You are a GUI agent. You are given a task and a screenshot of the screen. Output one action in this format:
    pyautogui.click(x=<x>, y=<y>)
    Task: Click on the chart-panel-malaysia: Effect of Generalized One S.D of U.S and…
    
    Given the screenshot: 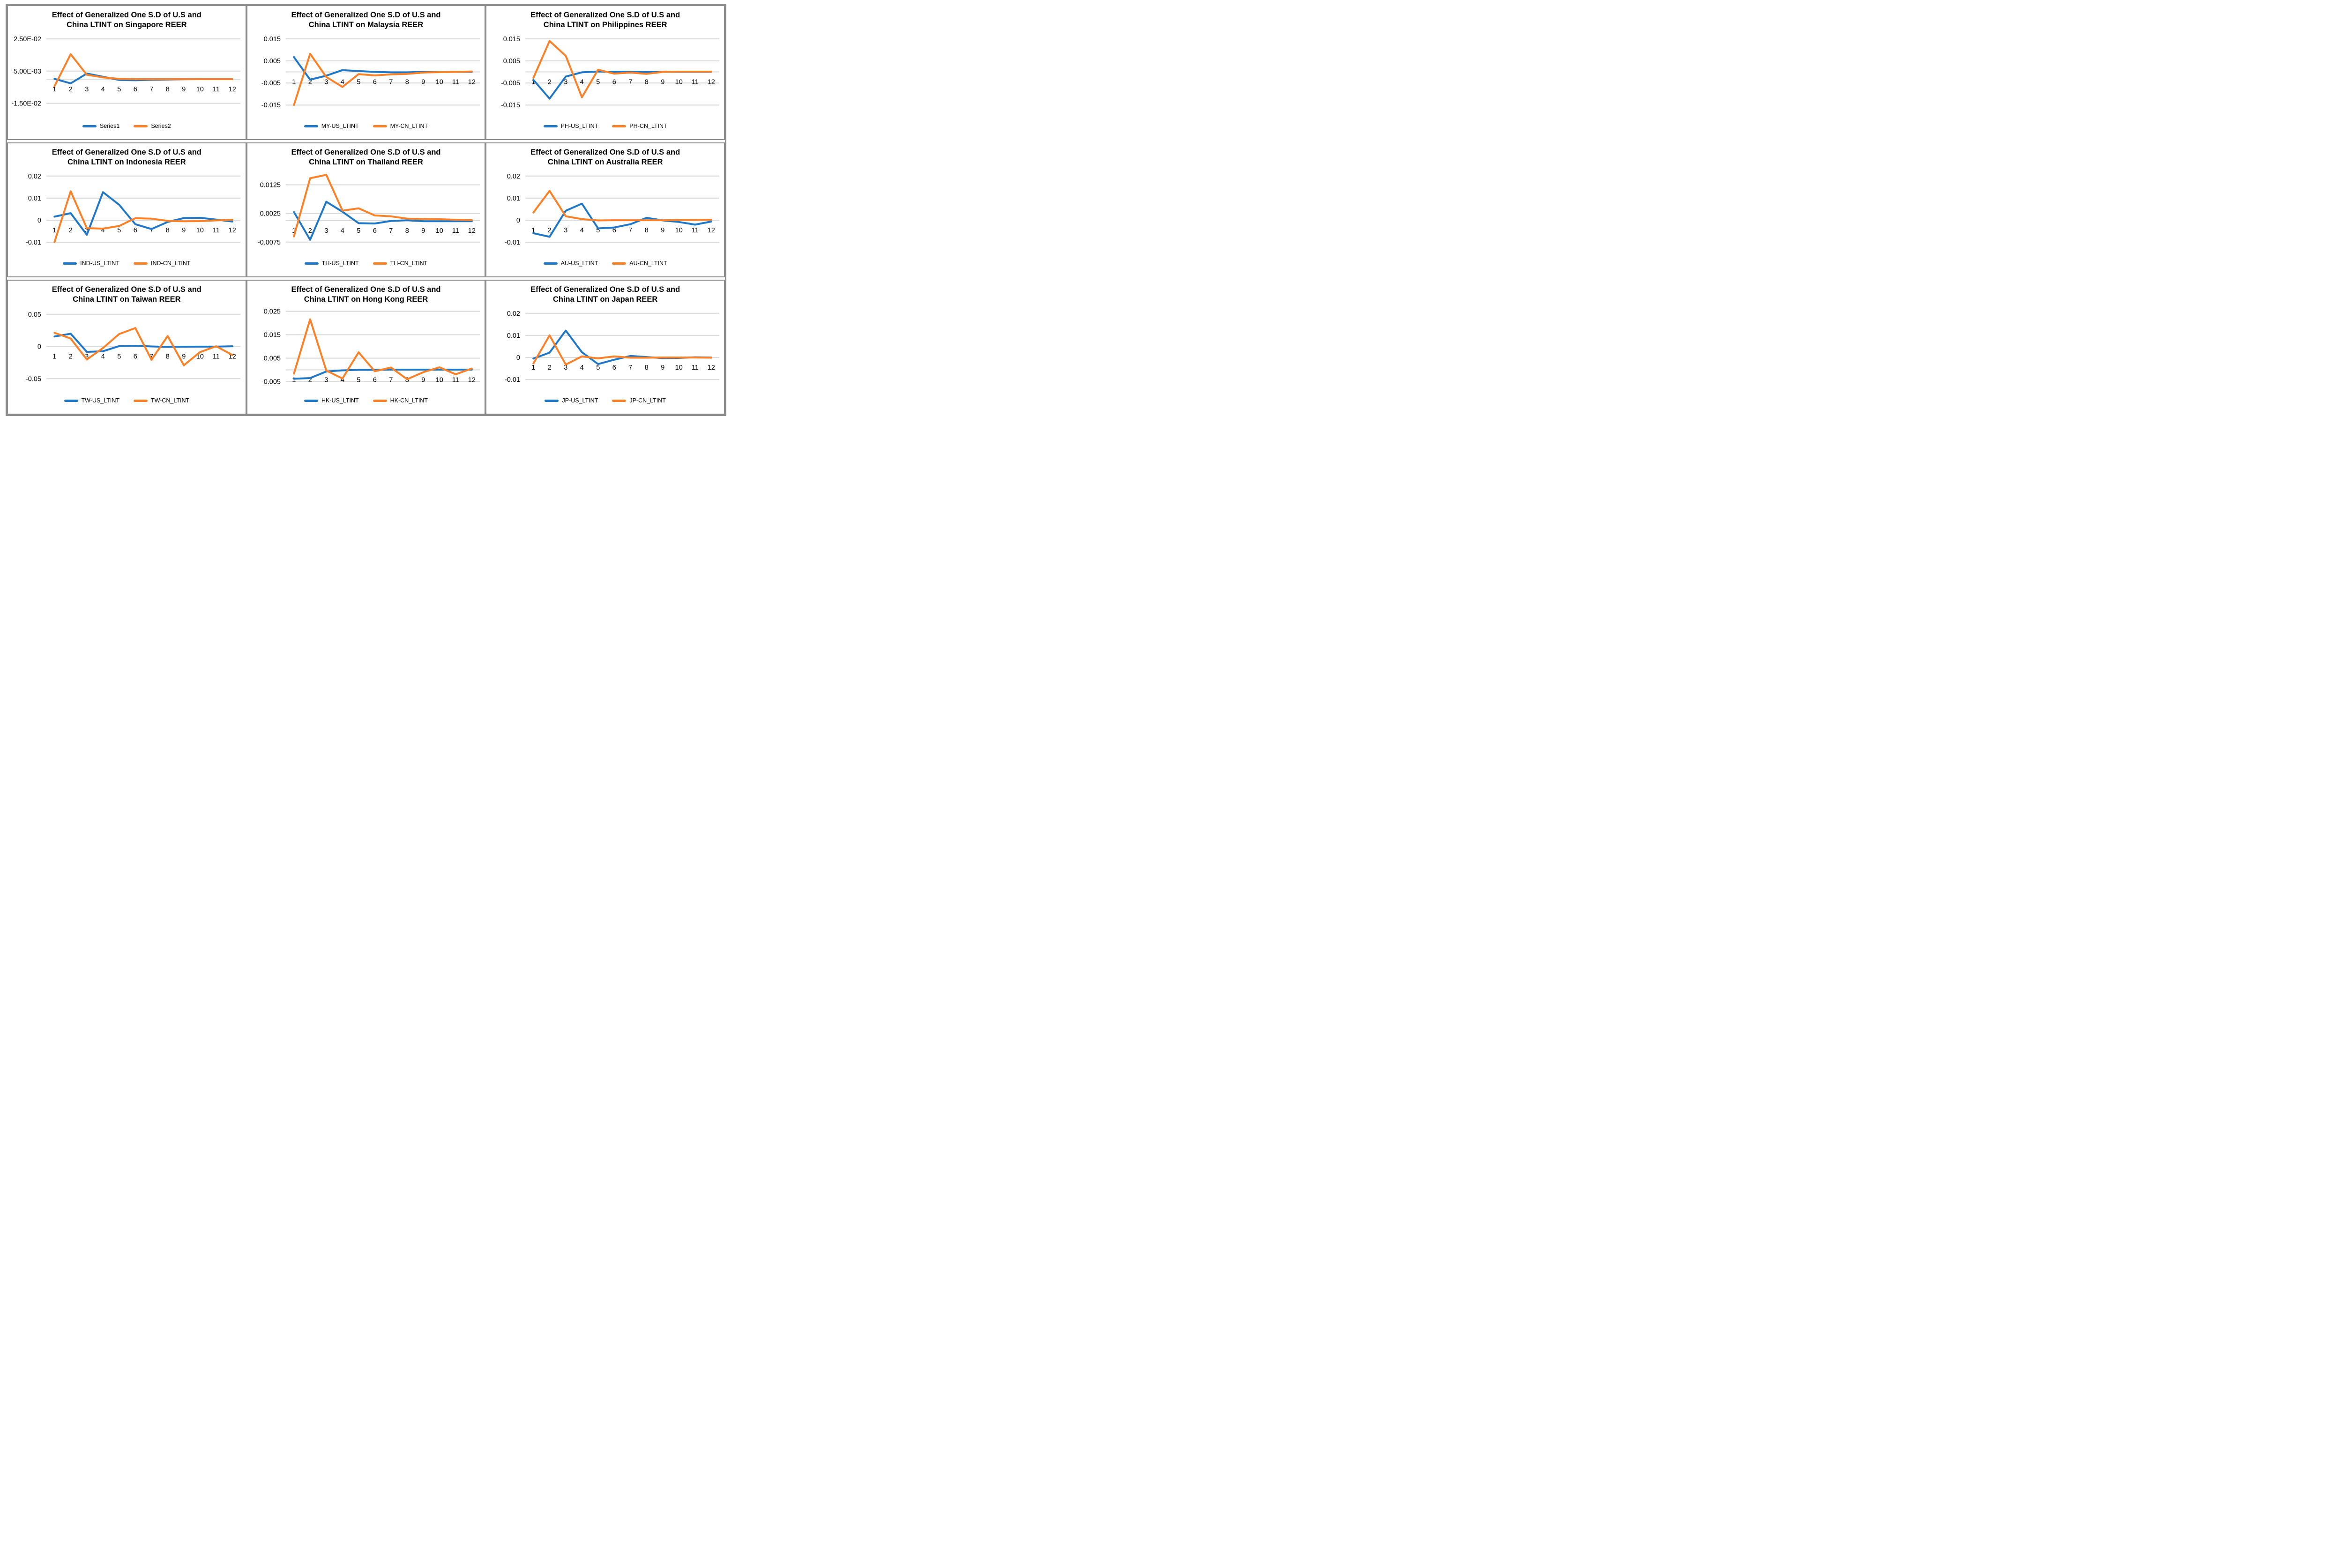 What is the action you would take?
    pyautogui.click(x=366, y=72)
    